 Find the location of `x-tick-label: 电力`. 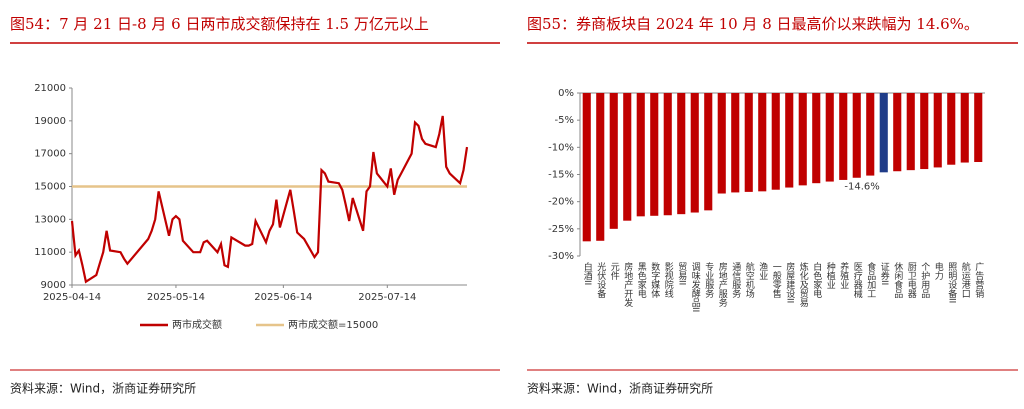

x-tick-label: 电力 is located at coordinates (938, 271).